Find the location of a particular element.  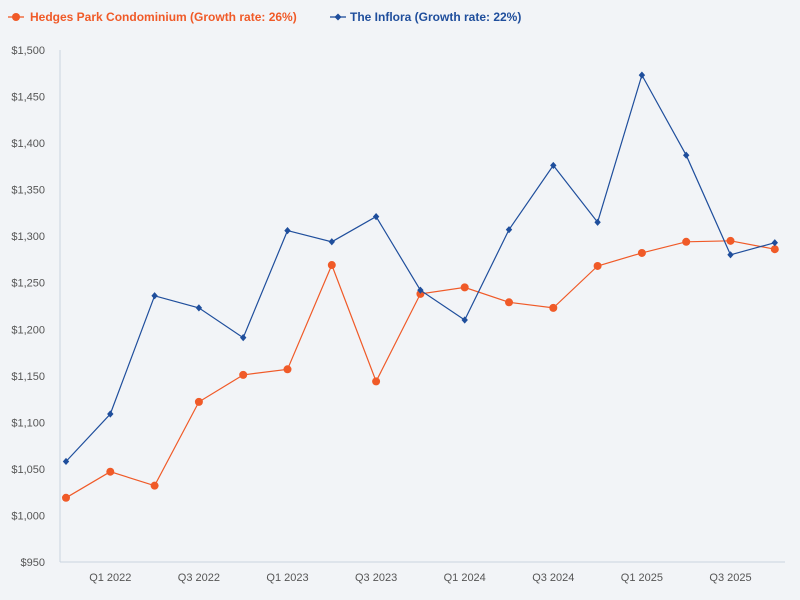

x-tick-label: Q1 2025 is located at coordinates (642, 578).